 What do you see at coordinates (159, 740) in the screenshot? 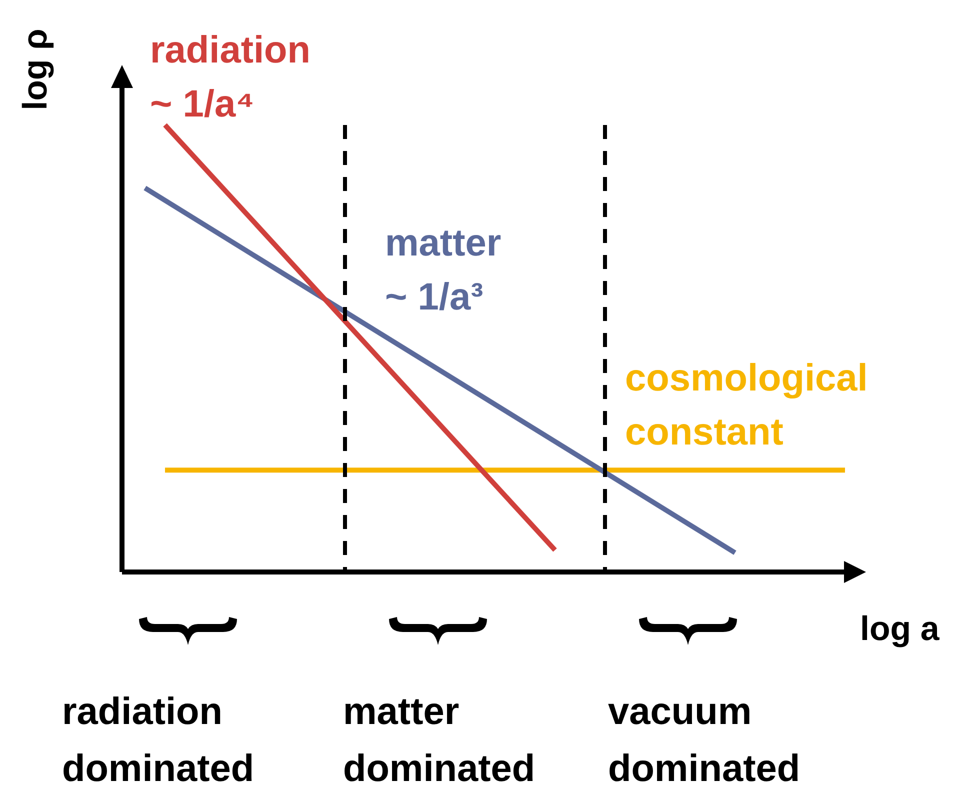
I see `text: radiation dominated` at bounding box center [159, 740].